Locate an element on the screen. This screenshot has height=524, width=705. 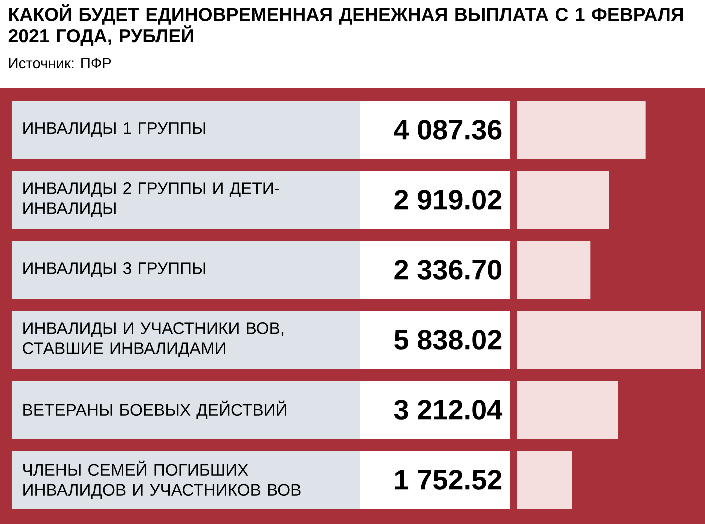
data-label: 1 752.52 is located at coordinates (449, 480).